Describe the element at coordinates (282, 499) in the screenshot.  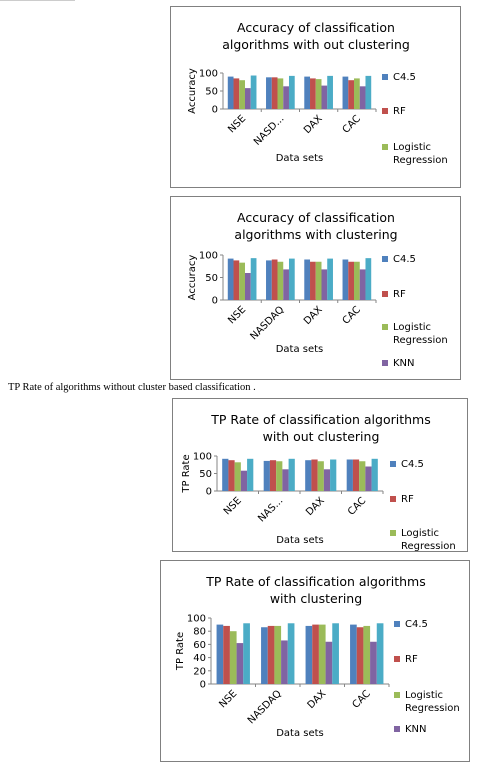
I see `plot: 0 50 100 NSE NAS... DAX CAC Data sets TP Rate` at that location.